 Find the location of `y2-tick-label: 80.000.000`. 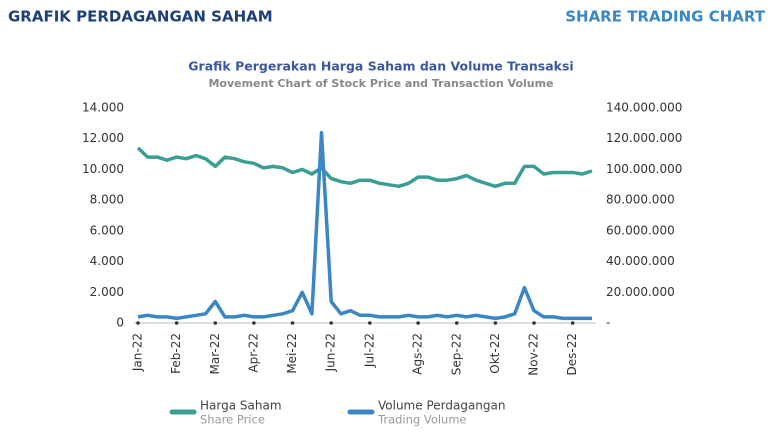

y2-tick-label: 80.000.000 is located at coordinates (640, 200).